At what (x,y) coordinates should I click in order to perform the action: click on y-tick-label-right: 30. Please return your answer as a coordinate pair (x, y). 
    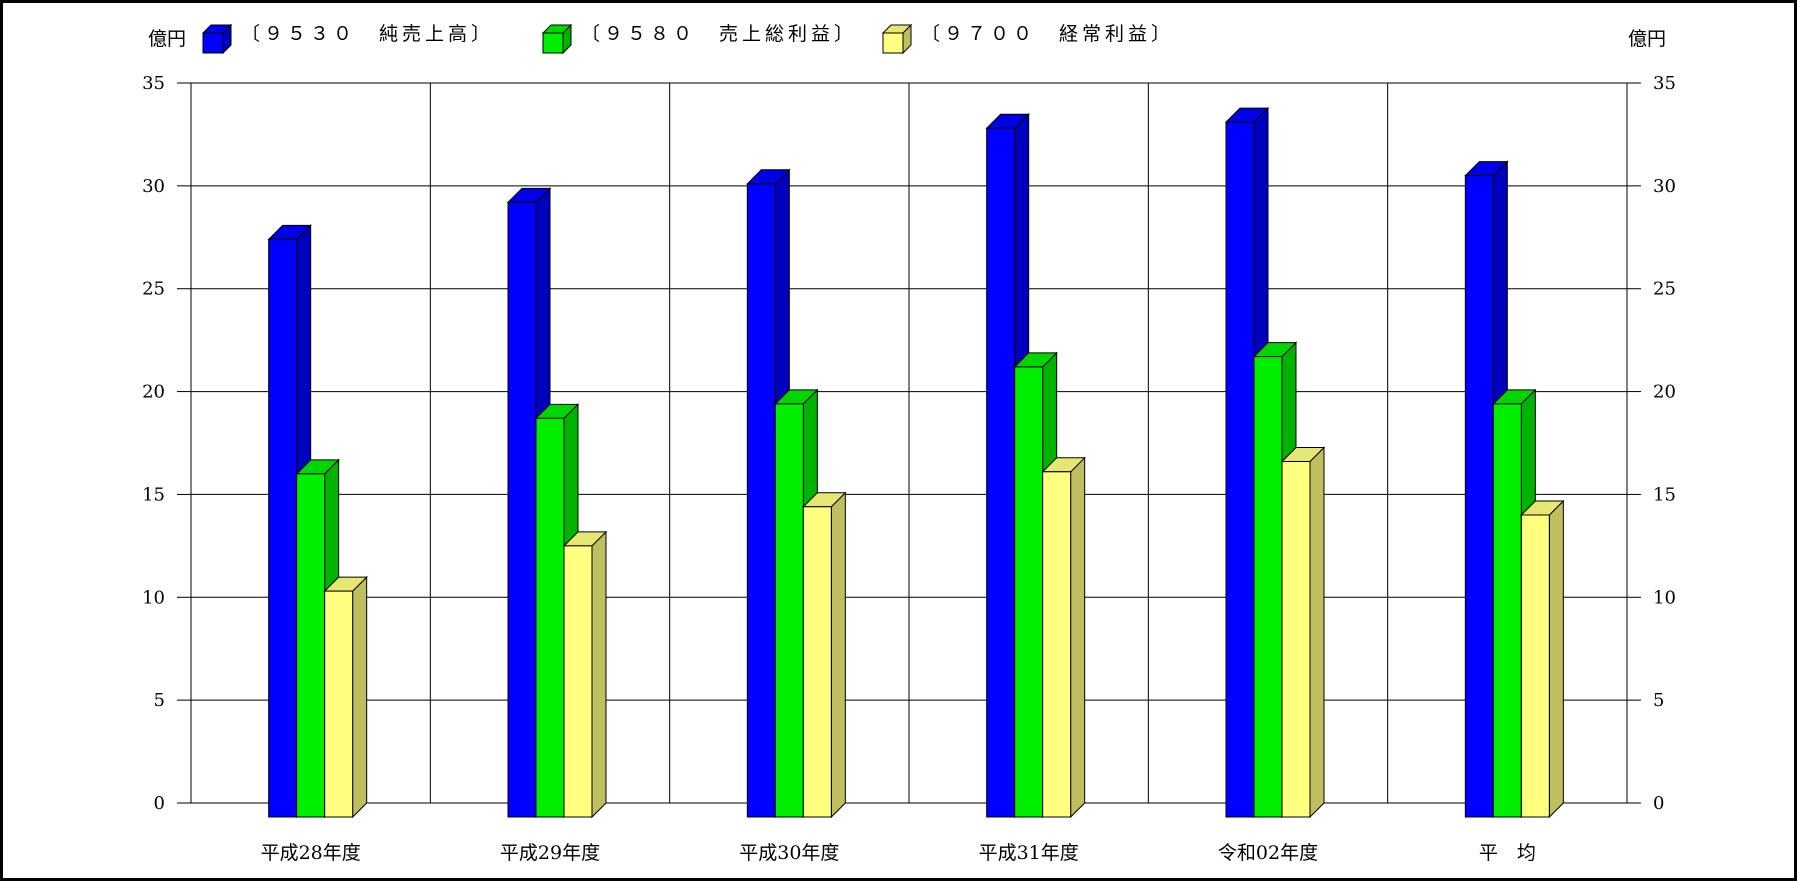
    Looking at the image, I should click on (1664, 186).